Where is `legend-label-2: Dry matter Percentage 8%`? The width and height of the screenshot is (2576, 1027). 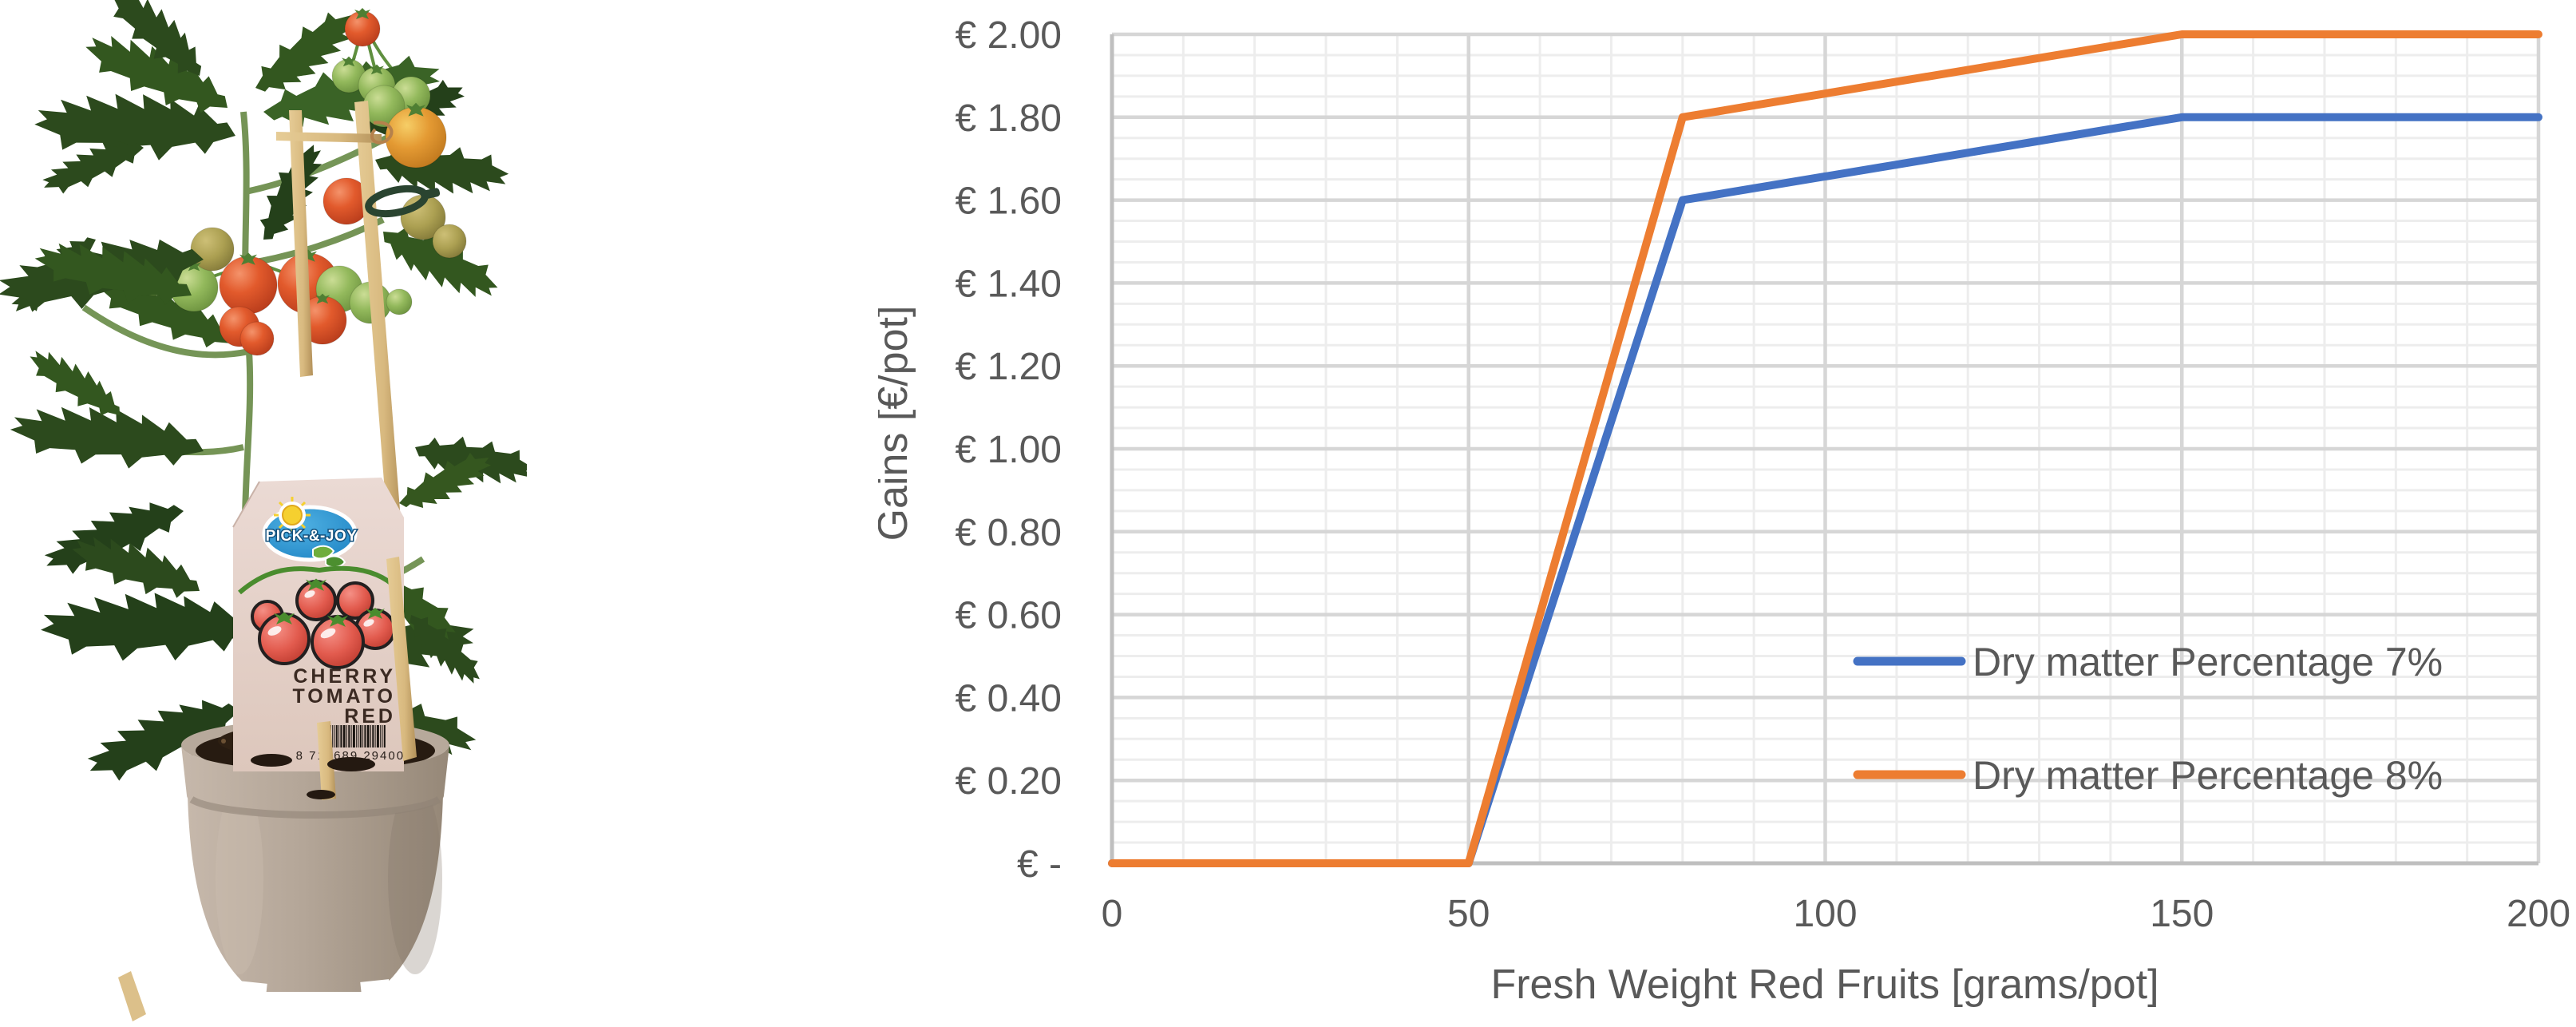 legend-label-2: Dry matter Percentage 8% is located at coordinates (2208, 775).